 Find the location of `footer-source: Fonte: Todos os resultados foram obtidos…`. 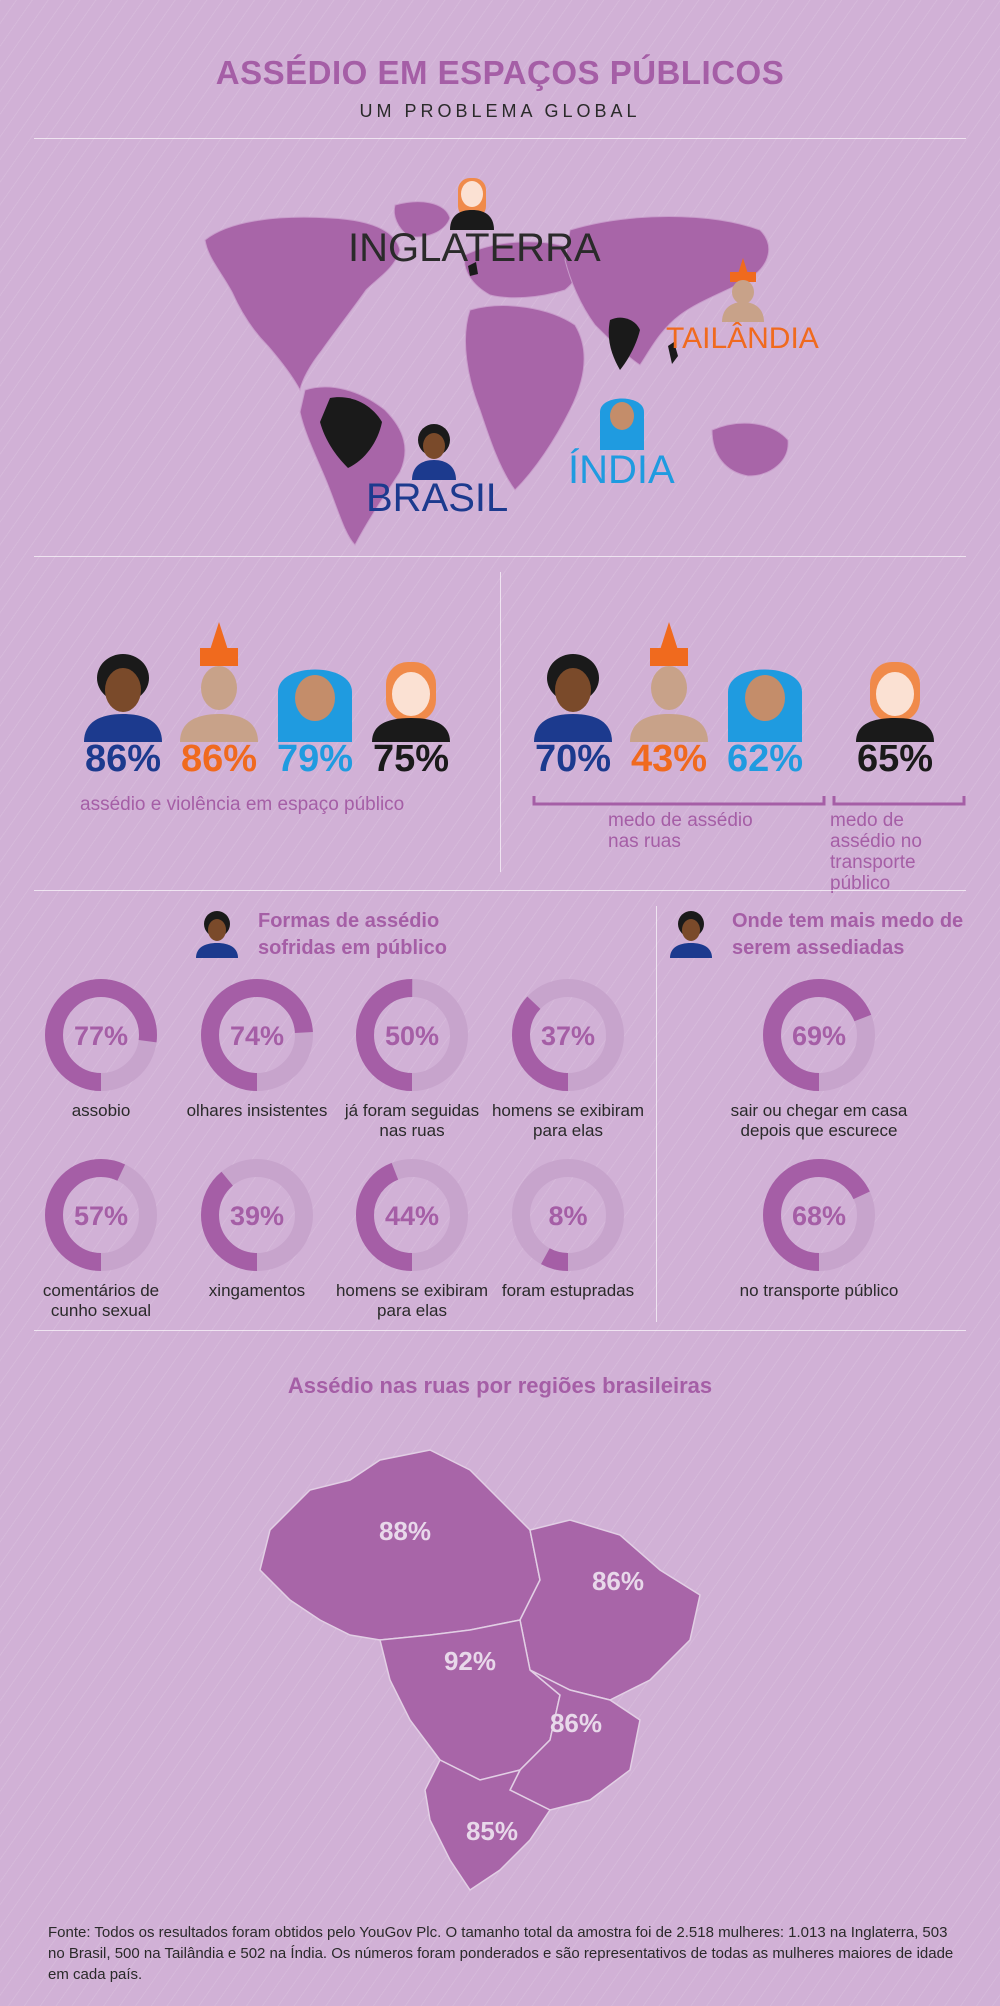

footer-source: Fonte: Todos os resultados foram obtidos… is located at coordinates (501, 1953).